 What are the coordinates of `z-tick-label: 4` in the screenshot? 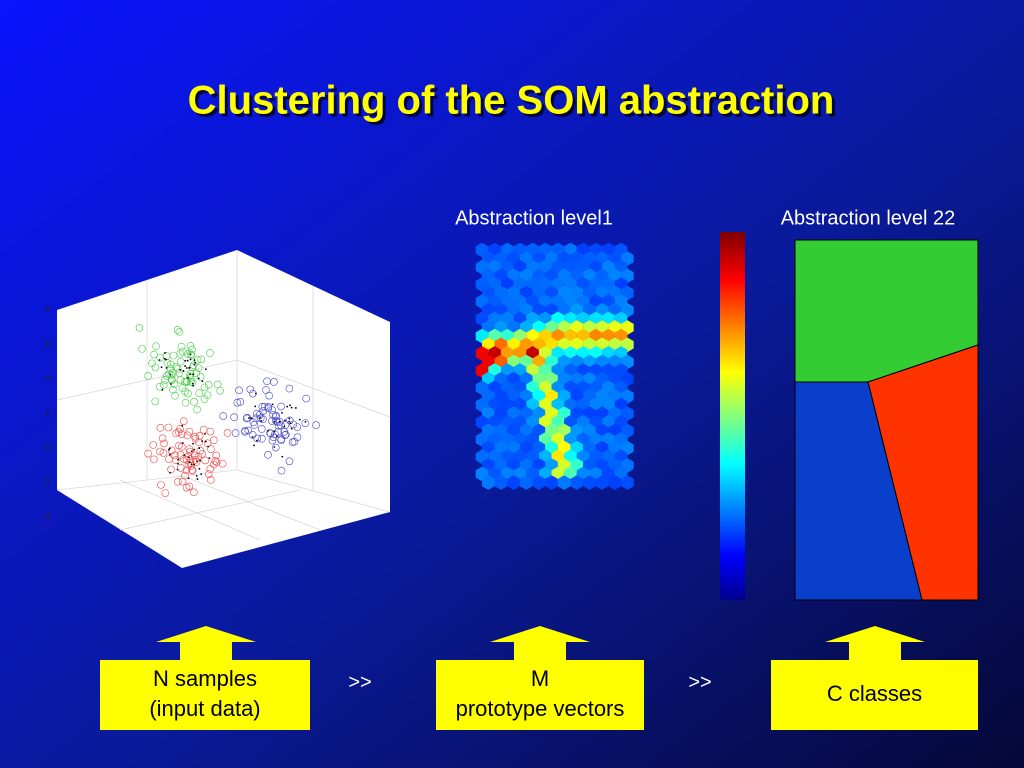 It's located at (48, 378).